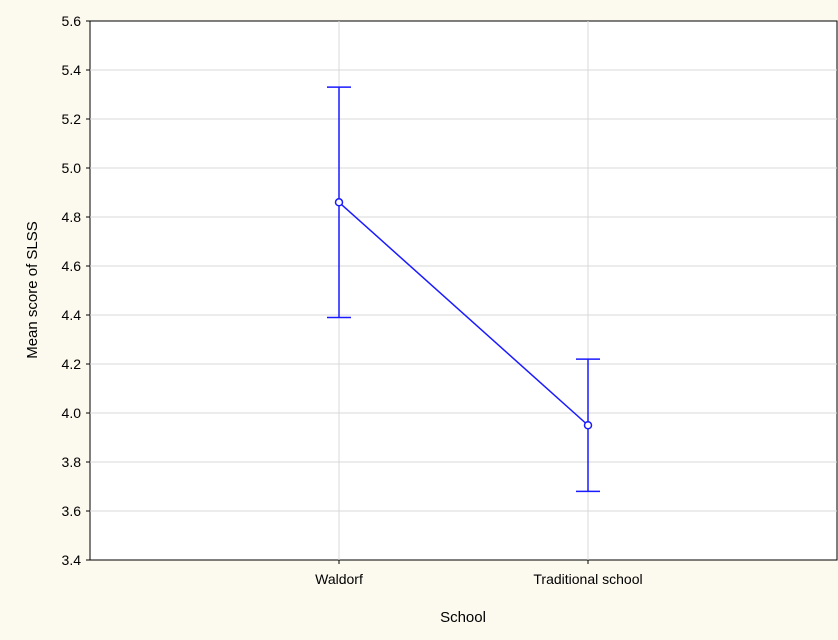  Describe the element at coordinates (72, 70) in the screenshot. I see `y-tick-label: 5.4` at that location.